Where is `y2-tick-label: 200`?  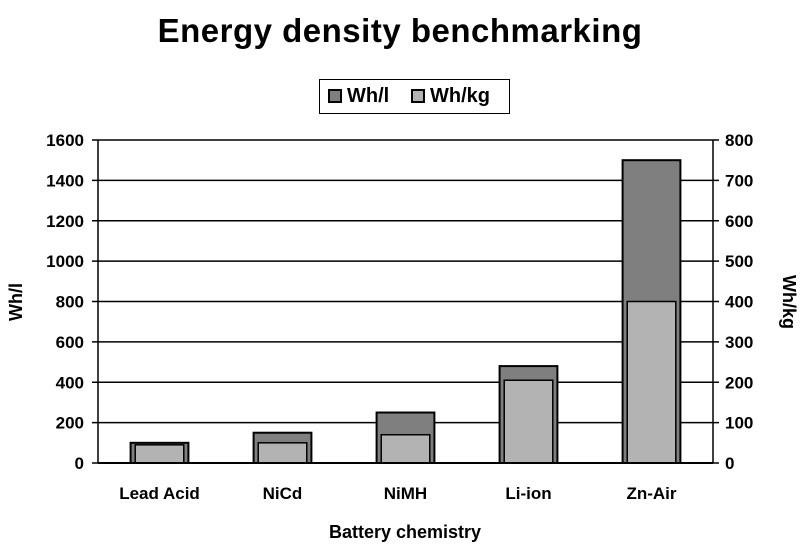
y2-tick-label: 200 is located at coordinates (739, 382).